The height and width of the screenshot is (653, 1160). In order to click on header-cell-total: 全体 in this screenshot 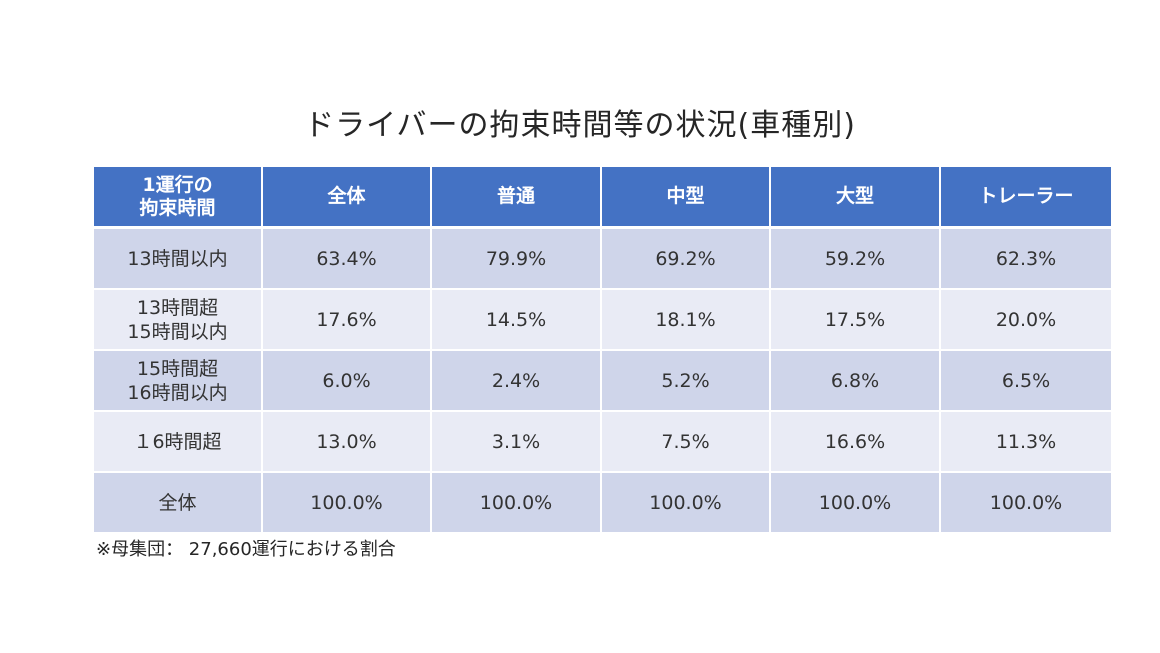, I will do `click(347, 198)`.